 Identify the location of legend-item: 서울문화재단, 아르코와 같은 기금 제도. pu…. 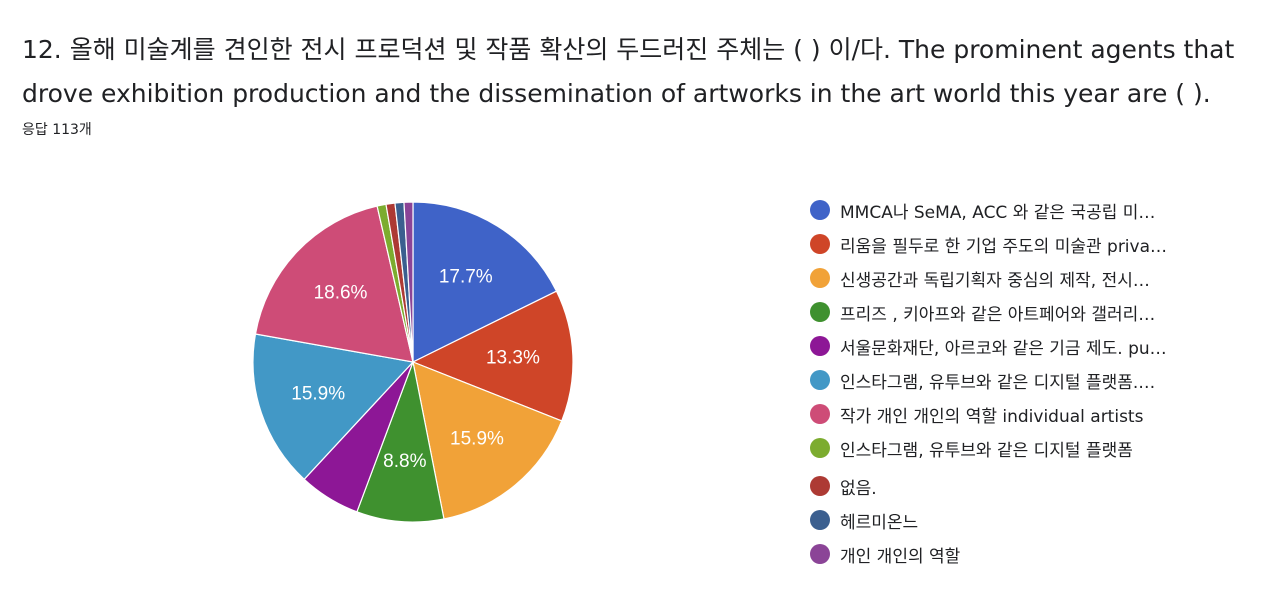
(988, 346).